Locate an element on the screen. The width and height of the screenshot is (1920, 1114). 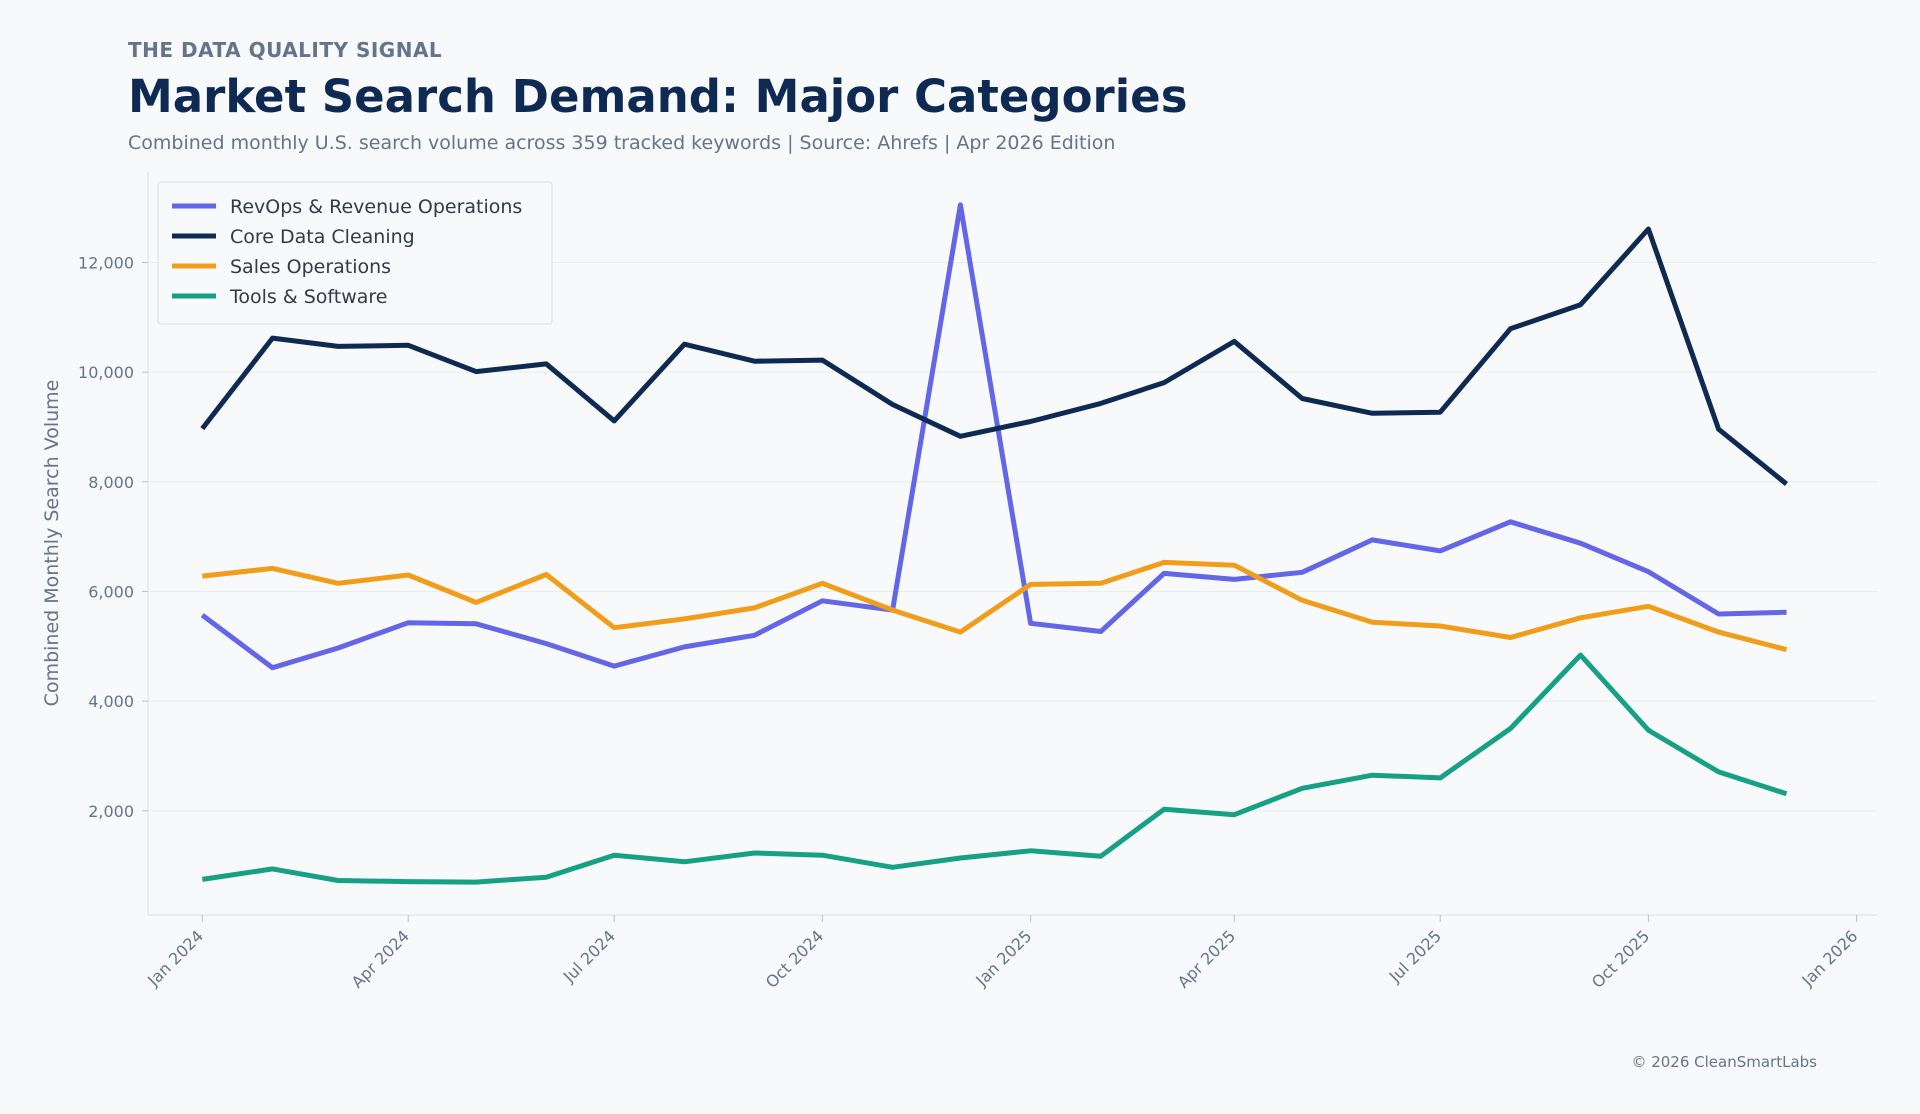
x-tick-label: Apr 2025 is located at coordinates (1206, 958).